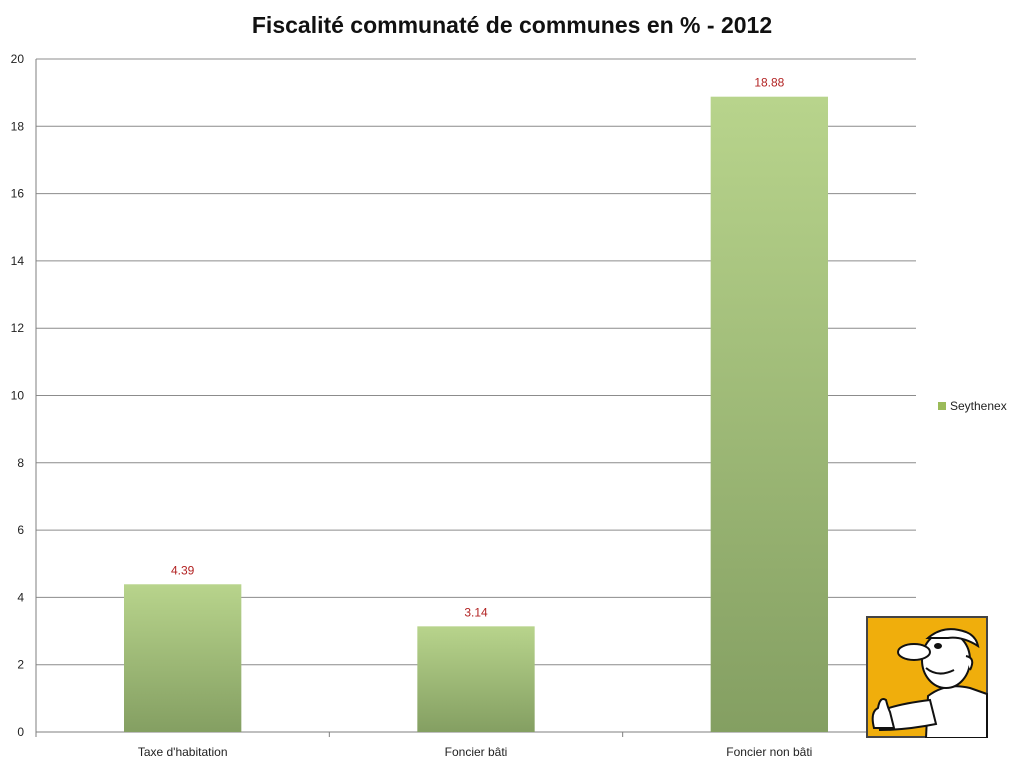  Describe the element at coordinates (20, 530) in the screenshot. I see `y-tick-label: 6` at that location.